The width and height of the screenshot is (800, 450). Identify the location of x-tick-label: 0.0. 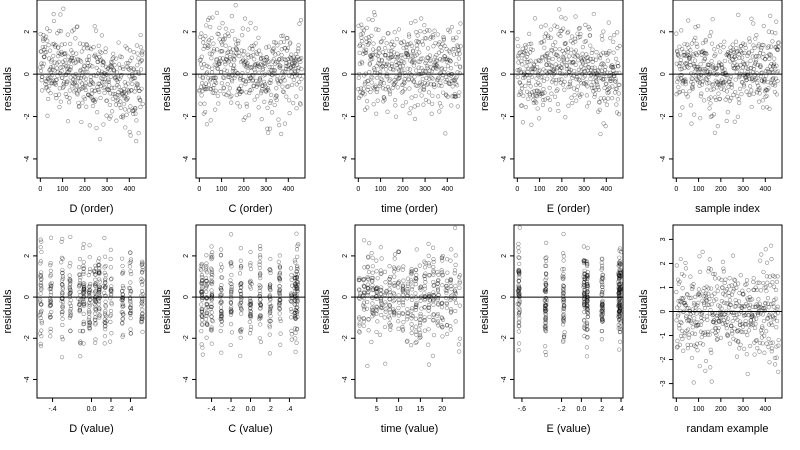
(92, 409).